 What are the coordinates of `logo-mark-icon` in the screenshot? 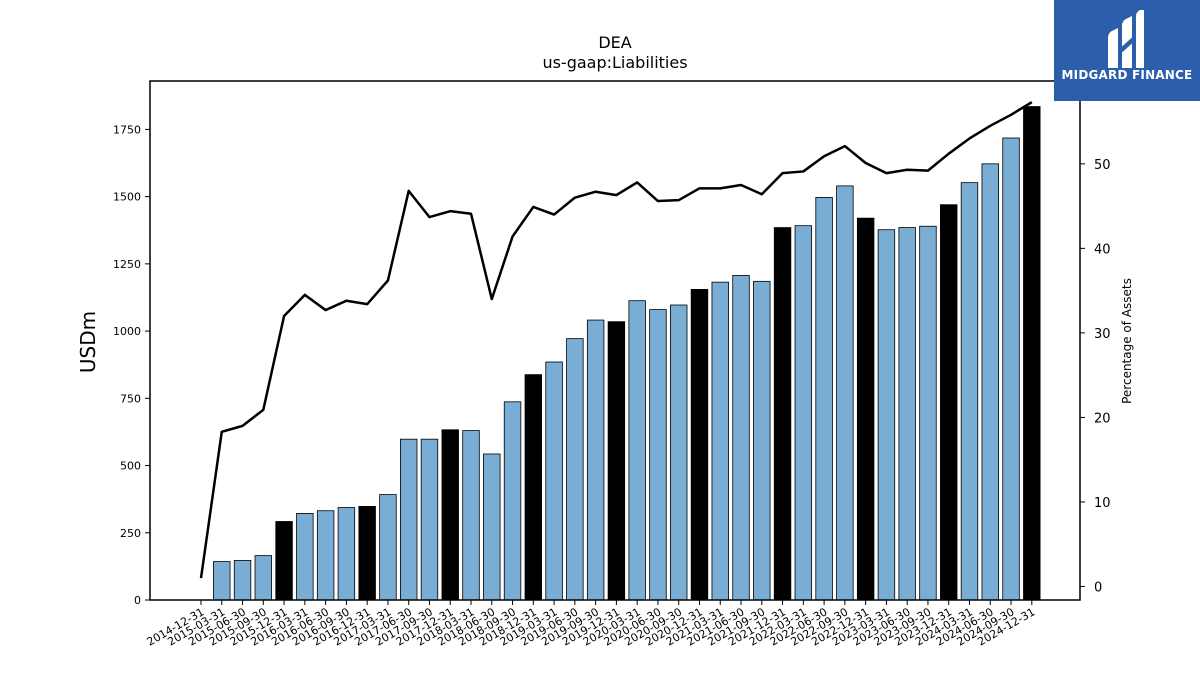 It's located at (1126, 39).